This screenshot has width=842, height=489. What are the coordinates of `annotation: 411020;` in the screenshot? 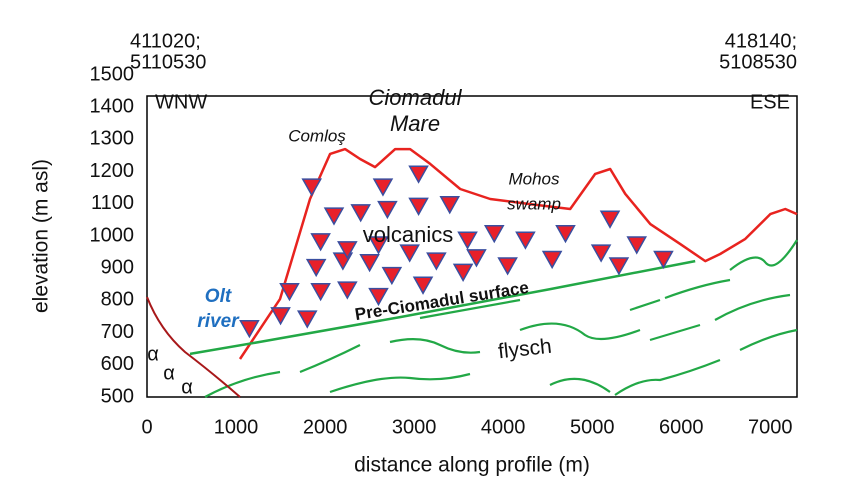 It's located at (165, 41).